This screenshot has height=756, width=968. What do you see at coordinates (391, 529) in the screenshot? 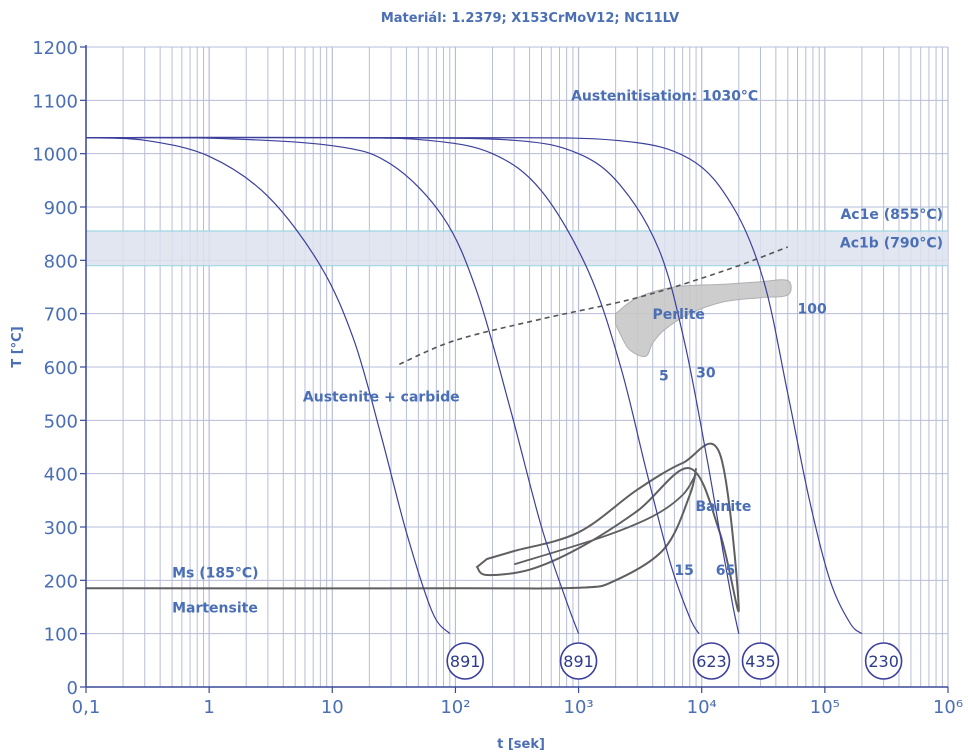
I see `ms-line` at bounding box center [391, 529].